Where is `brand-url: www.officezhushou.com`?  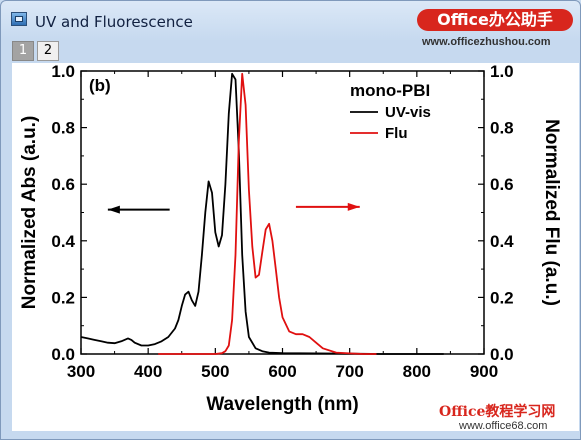
brand-url: www.officezhushou.com is located at coordinates (486, 42).